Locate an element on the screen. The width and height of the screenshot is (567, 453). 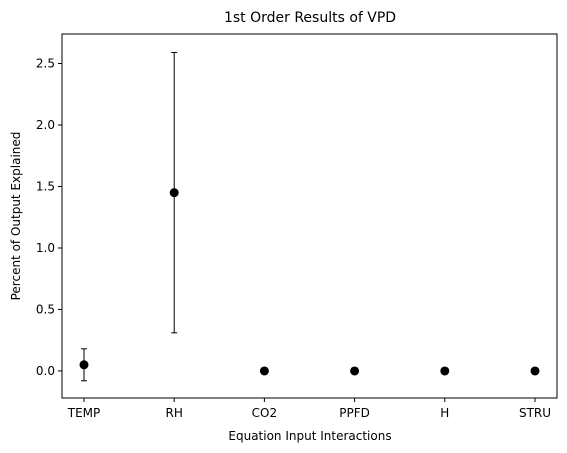
x-tick-label: CO2 is located at coordinates (264, 413).